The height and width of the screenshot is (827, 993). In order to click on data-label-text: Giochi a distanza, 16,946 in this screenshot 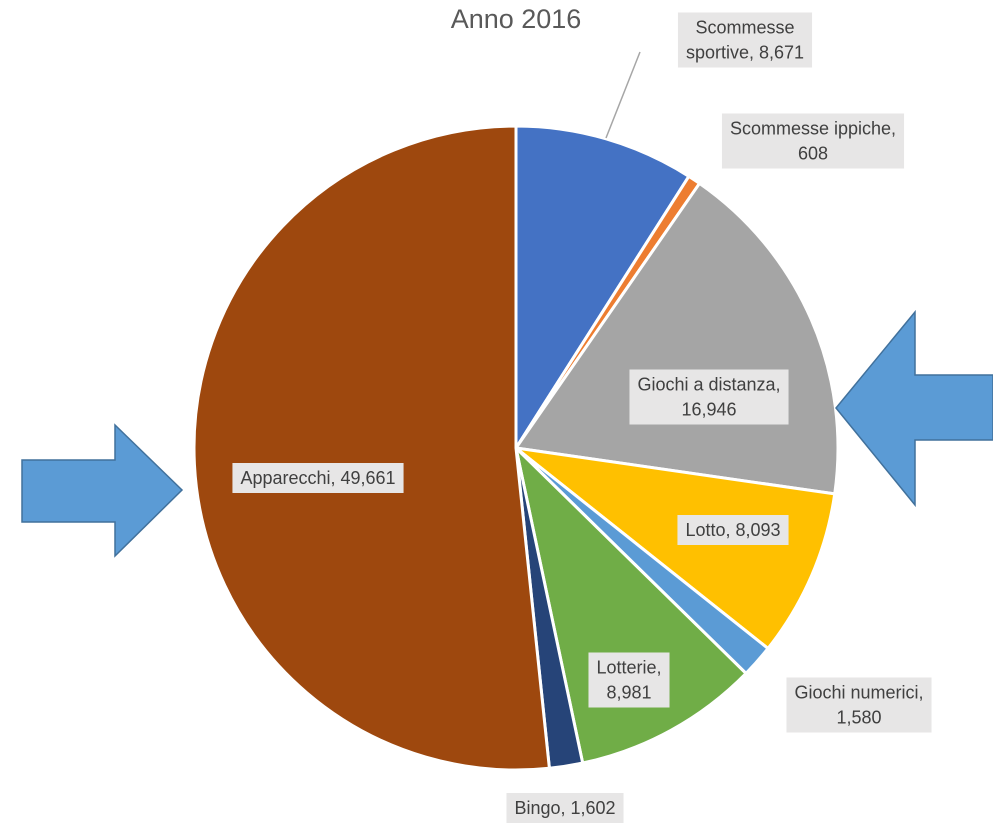, I will do `click(708, 397)`.